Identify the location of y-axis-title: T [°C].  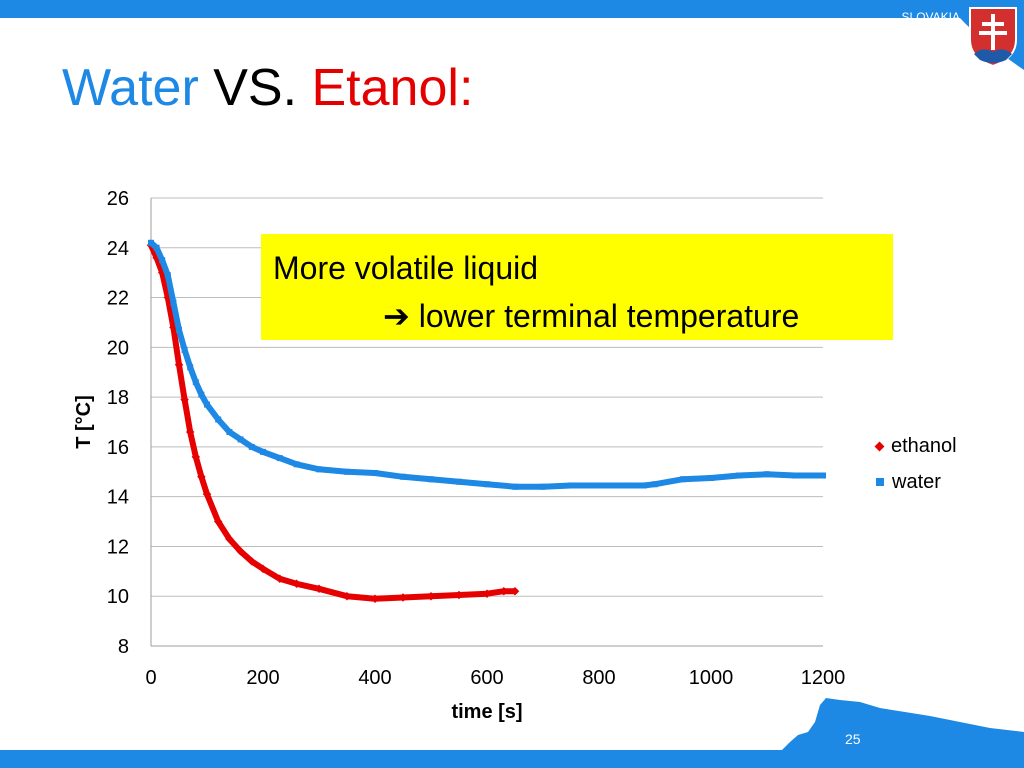
(84, 422).